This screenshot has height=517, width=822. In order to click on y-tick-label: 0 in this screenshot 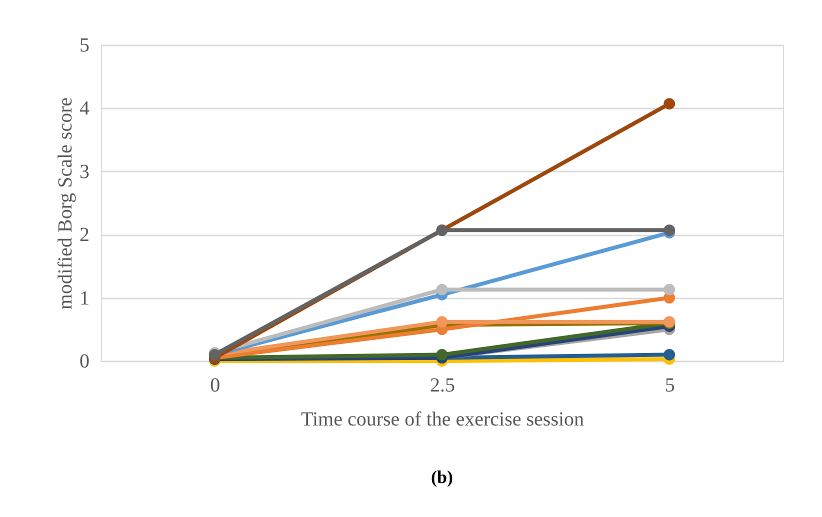, I will do `click(85, 361)`.